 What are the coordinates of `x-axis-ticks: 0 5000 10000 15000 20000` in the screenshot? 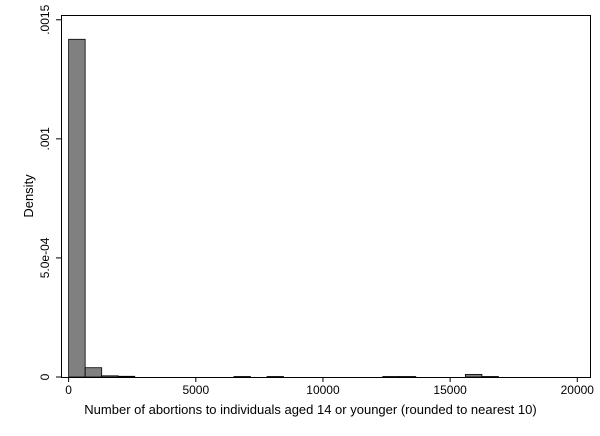 It's located at (329, 387).